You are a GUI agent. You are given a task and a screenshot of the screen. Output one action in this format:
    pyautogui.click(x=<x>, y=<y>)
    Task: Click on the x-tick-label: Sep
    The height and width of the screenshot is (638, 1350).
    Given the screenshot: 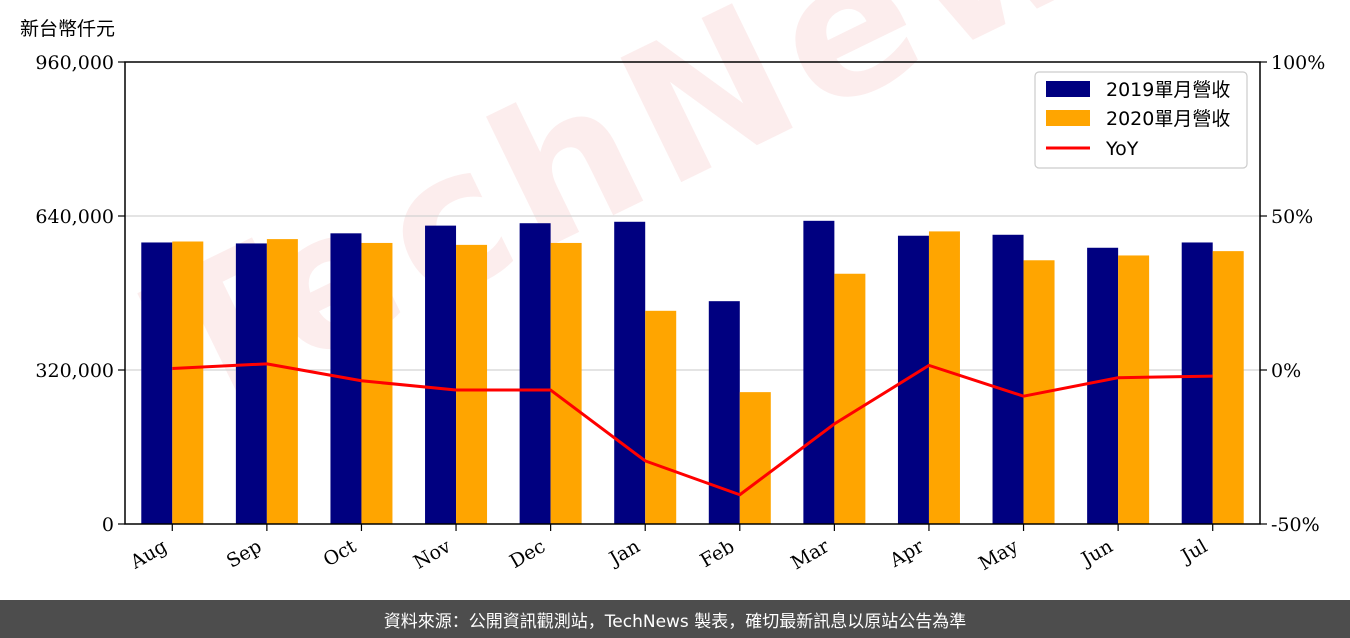 What is the action you would take?
    pyautogui.click(x=244, y=553)
    